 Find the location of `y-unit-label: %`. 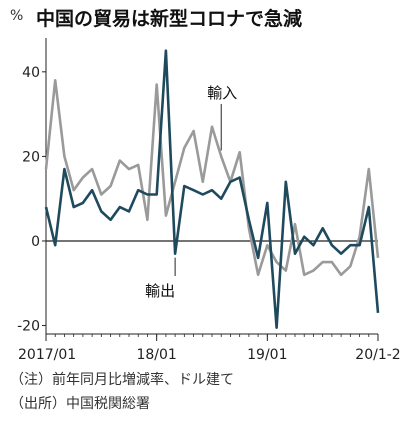

y-unit-label: % is located at coordinates (17, 16).